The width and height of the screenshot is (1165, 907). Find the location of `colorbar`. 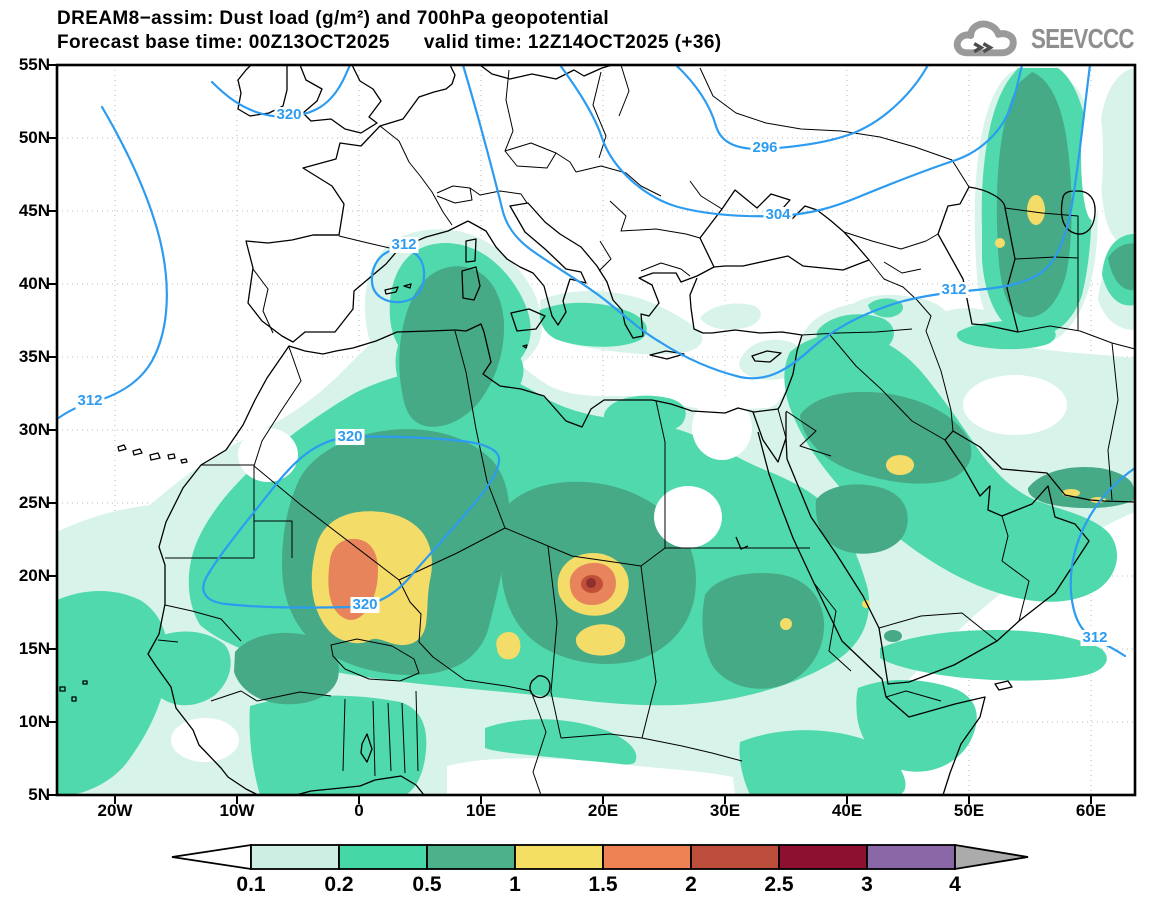

colorbar is located at coordinates (600, 857).